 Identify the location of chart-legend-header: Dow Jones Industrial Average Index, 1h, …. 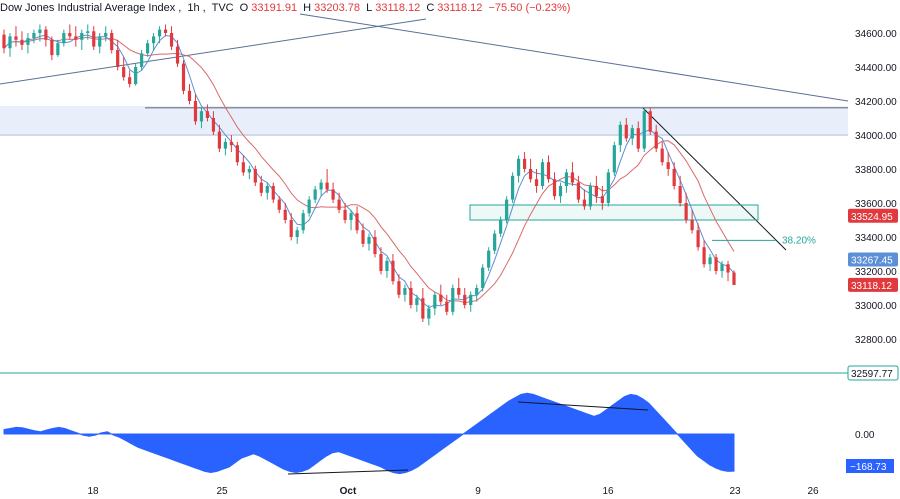
(285, 8).